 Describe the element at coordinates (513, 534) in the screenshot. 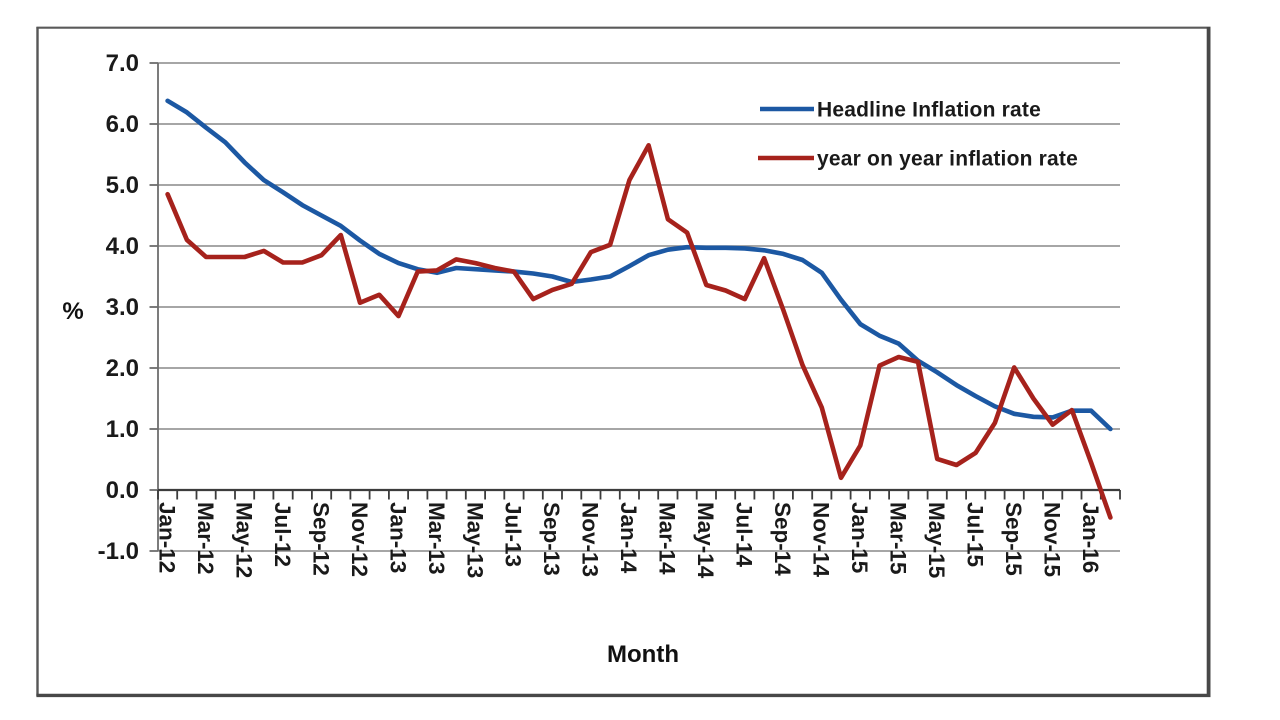

I see `svg-text: Jul-13` at that location.